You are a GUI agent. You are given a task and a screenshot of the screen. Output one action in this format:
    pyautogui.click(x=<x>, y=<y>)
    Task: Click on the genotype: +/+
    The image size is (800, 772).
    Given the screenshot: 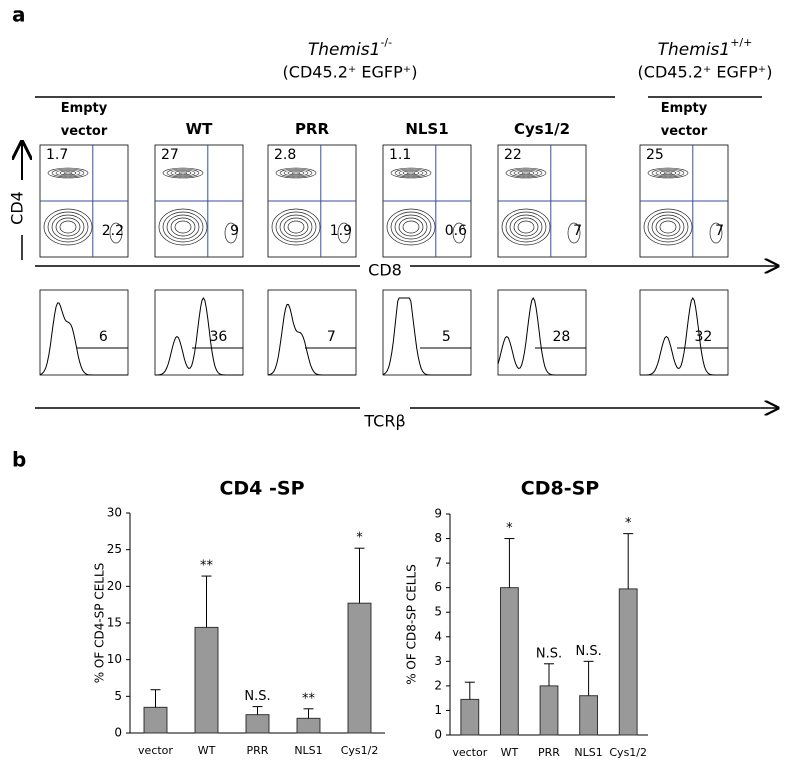 What is the action you would take?
    pyautogui.click(x=741, y=42)
    